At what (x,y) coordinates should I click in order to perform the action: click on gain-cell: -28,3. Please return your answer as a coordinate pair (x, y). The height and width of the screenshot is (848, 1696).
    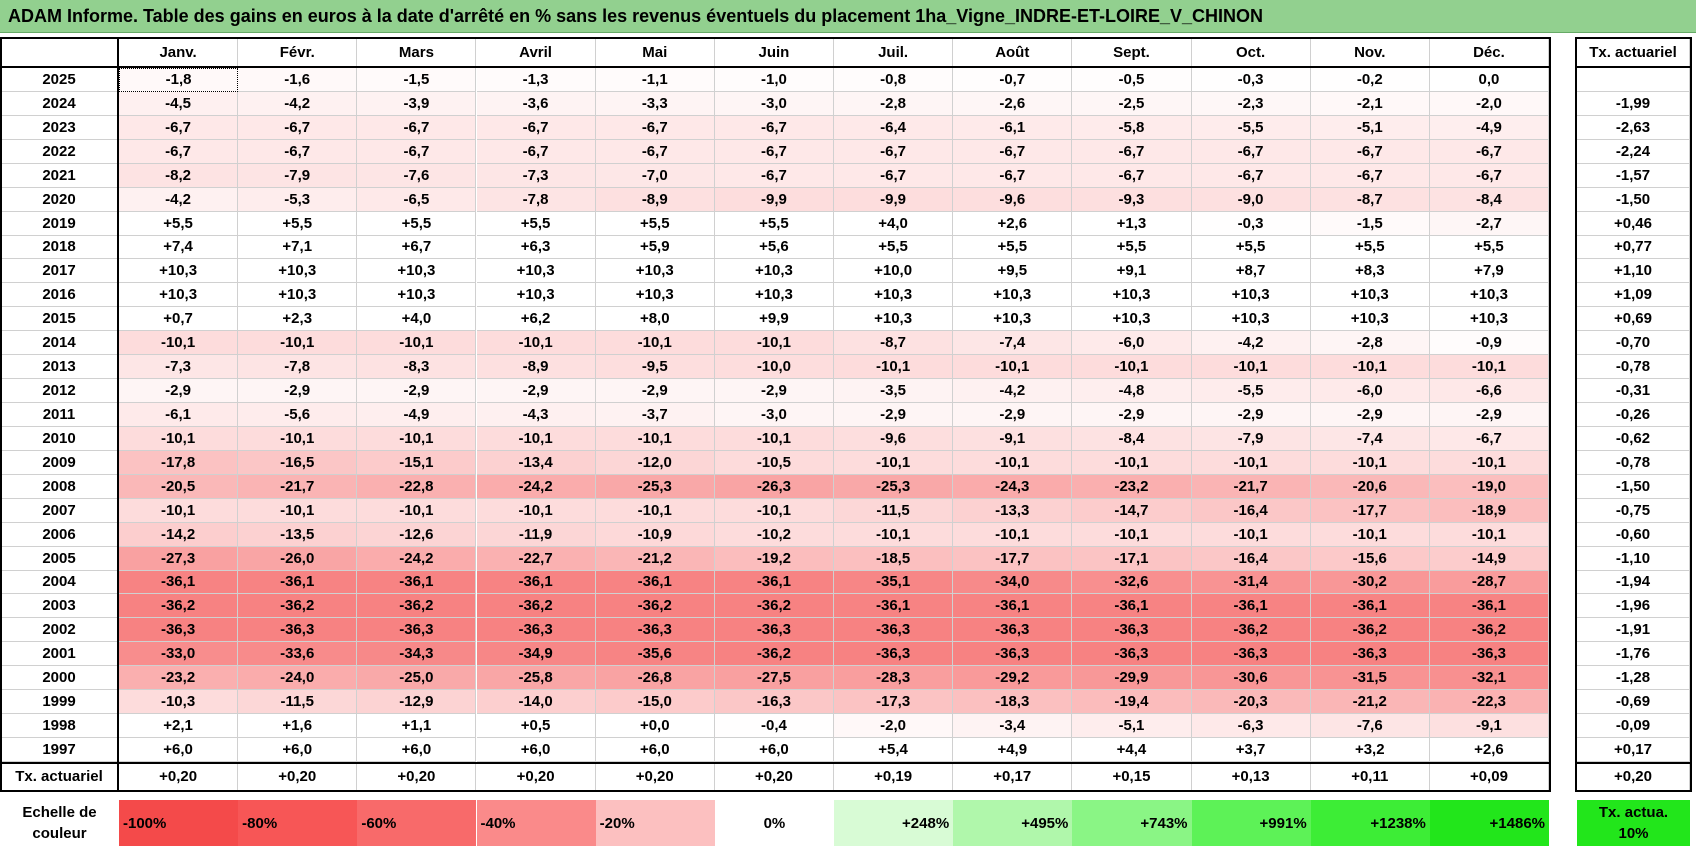
    Looking at the image, I should click on (894, 678).